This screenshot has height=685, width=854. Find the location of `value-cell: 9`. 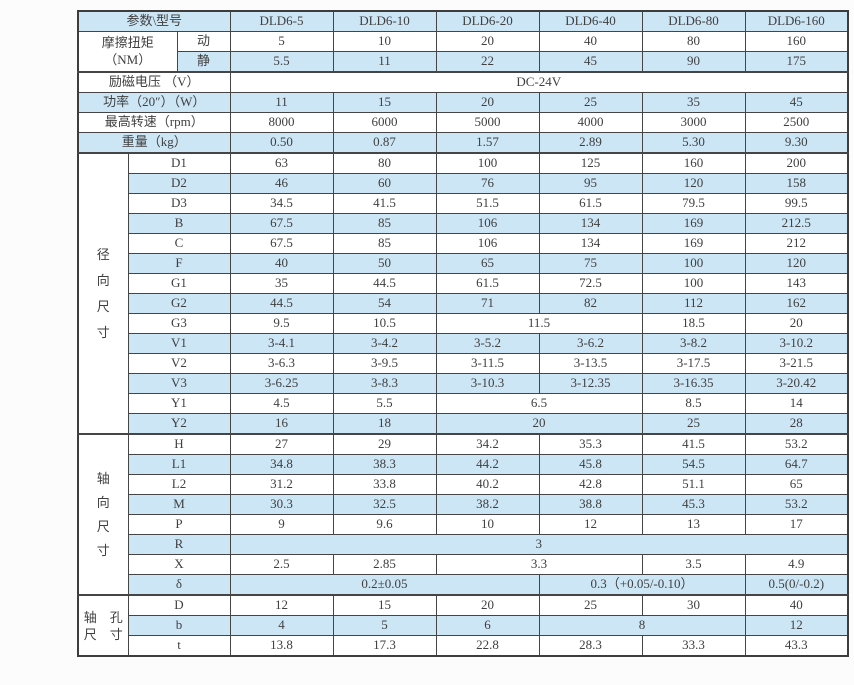

value-cell: 9 is located at coordinates (281, 524).